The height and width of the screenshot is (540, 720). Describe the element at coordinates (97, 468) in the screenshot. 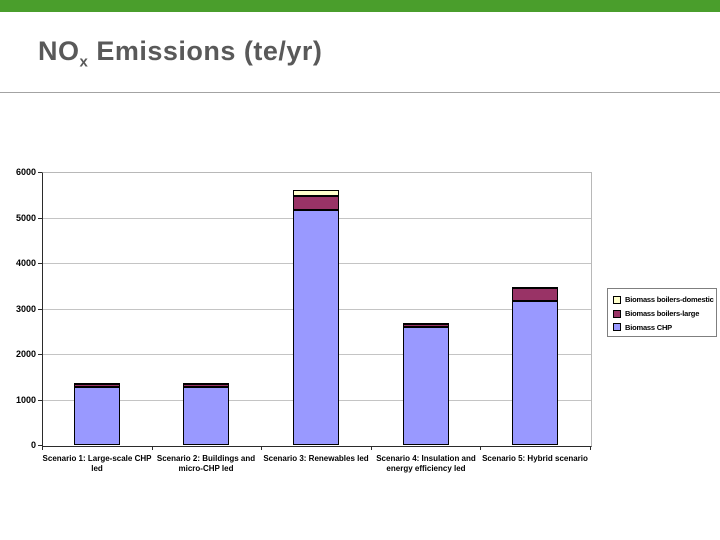

I see `category-label-line: led` at that location.